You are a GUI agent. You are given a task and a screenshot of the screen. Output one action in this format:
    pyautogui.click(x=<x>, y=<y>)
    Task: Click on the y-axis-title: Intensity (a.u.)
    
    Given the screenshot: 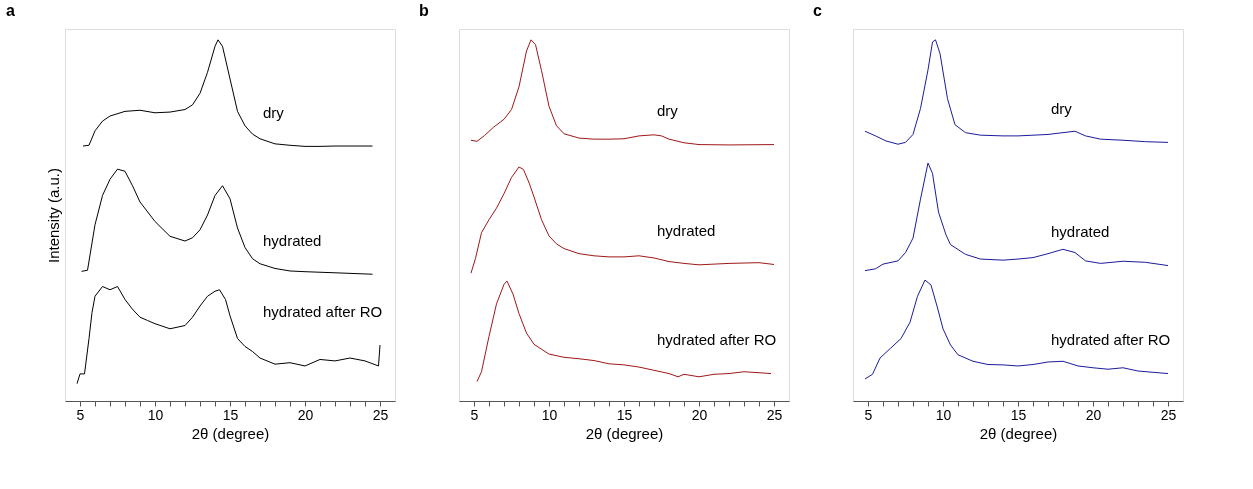 What is the action you would take?
    pyautogui.click(x=53, y=215)
    